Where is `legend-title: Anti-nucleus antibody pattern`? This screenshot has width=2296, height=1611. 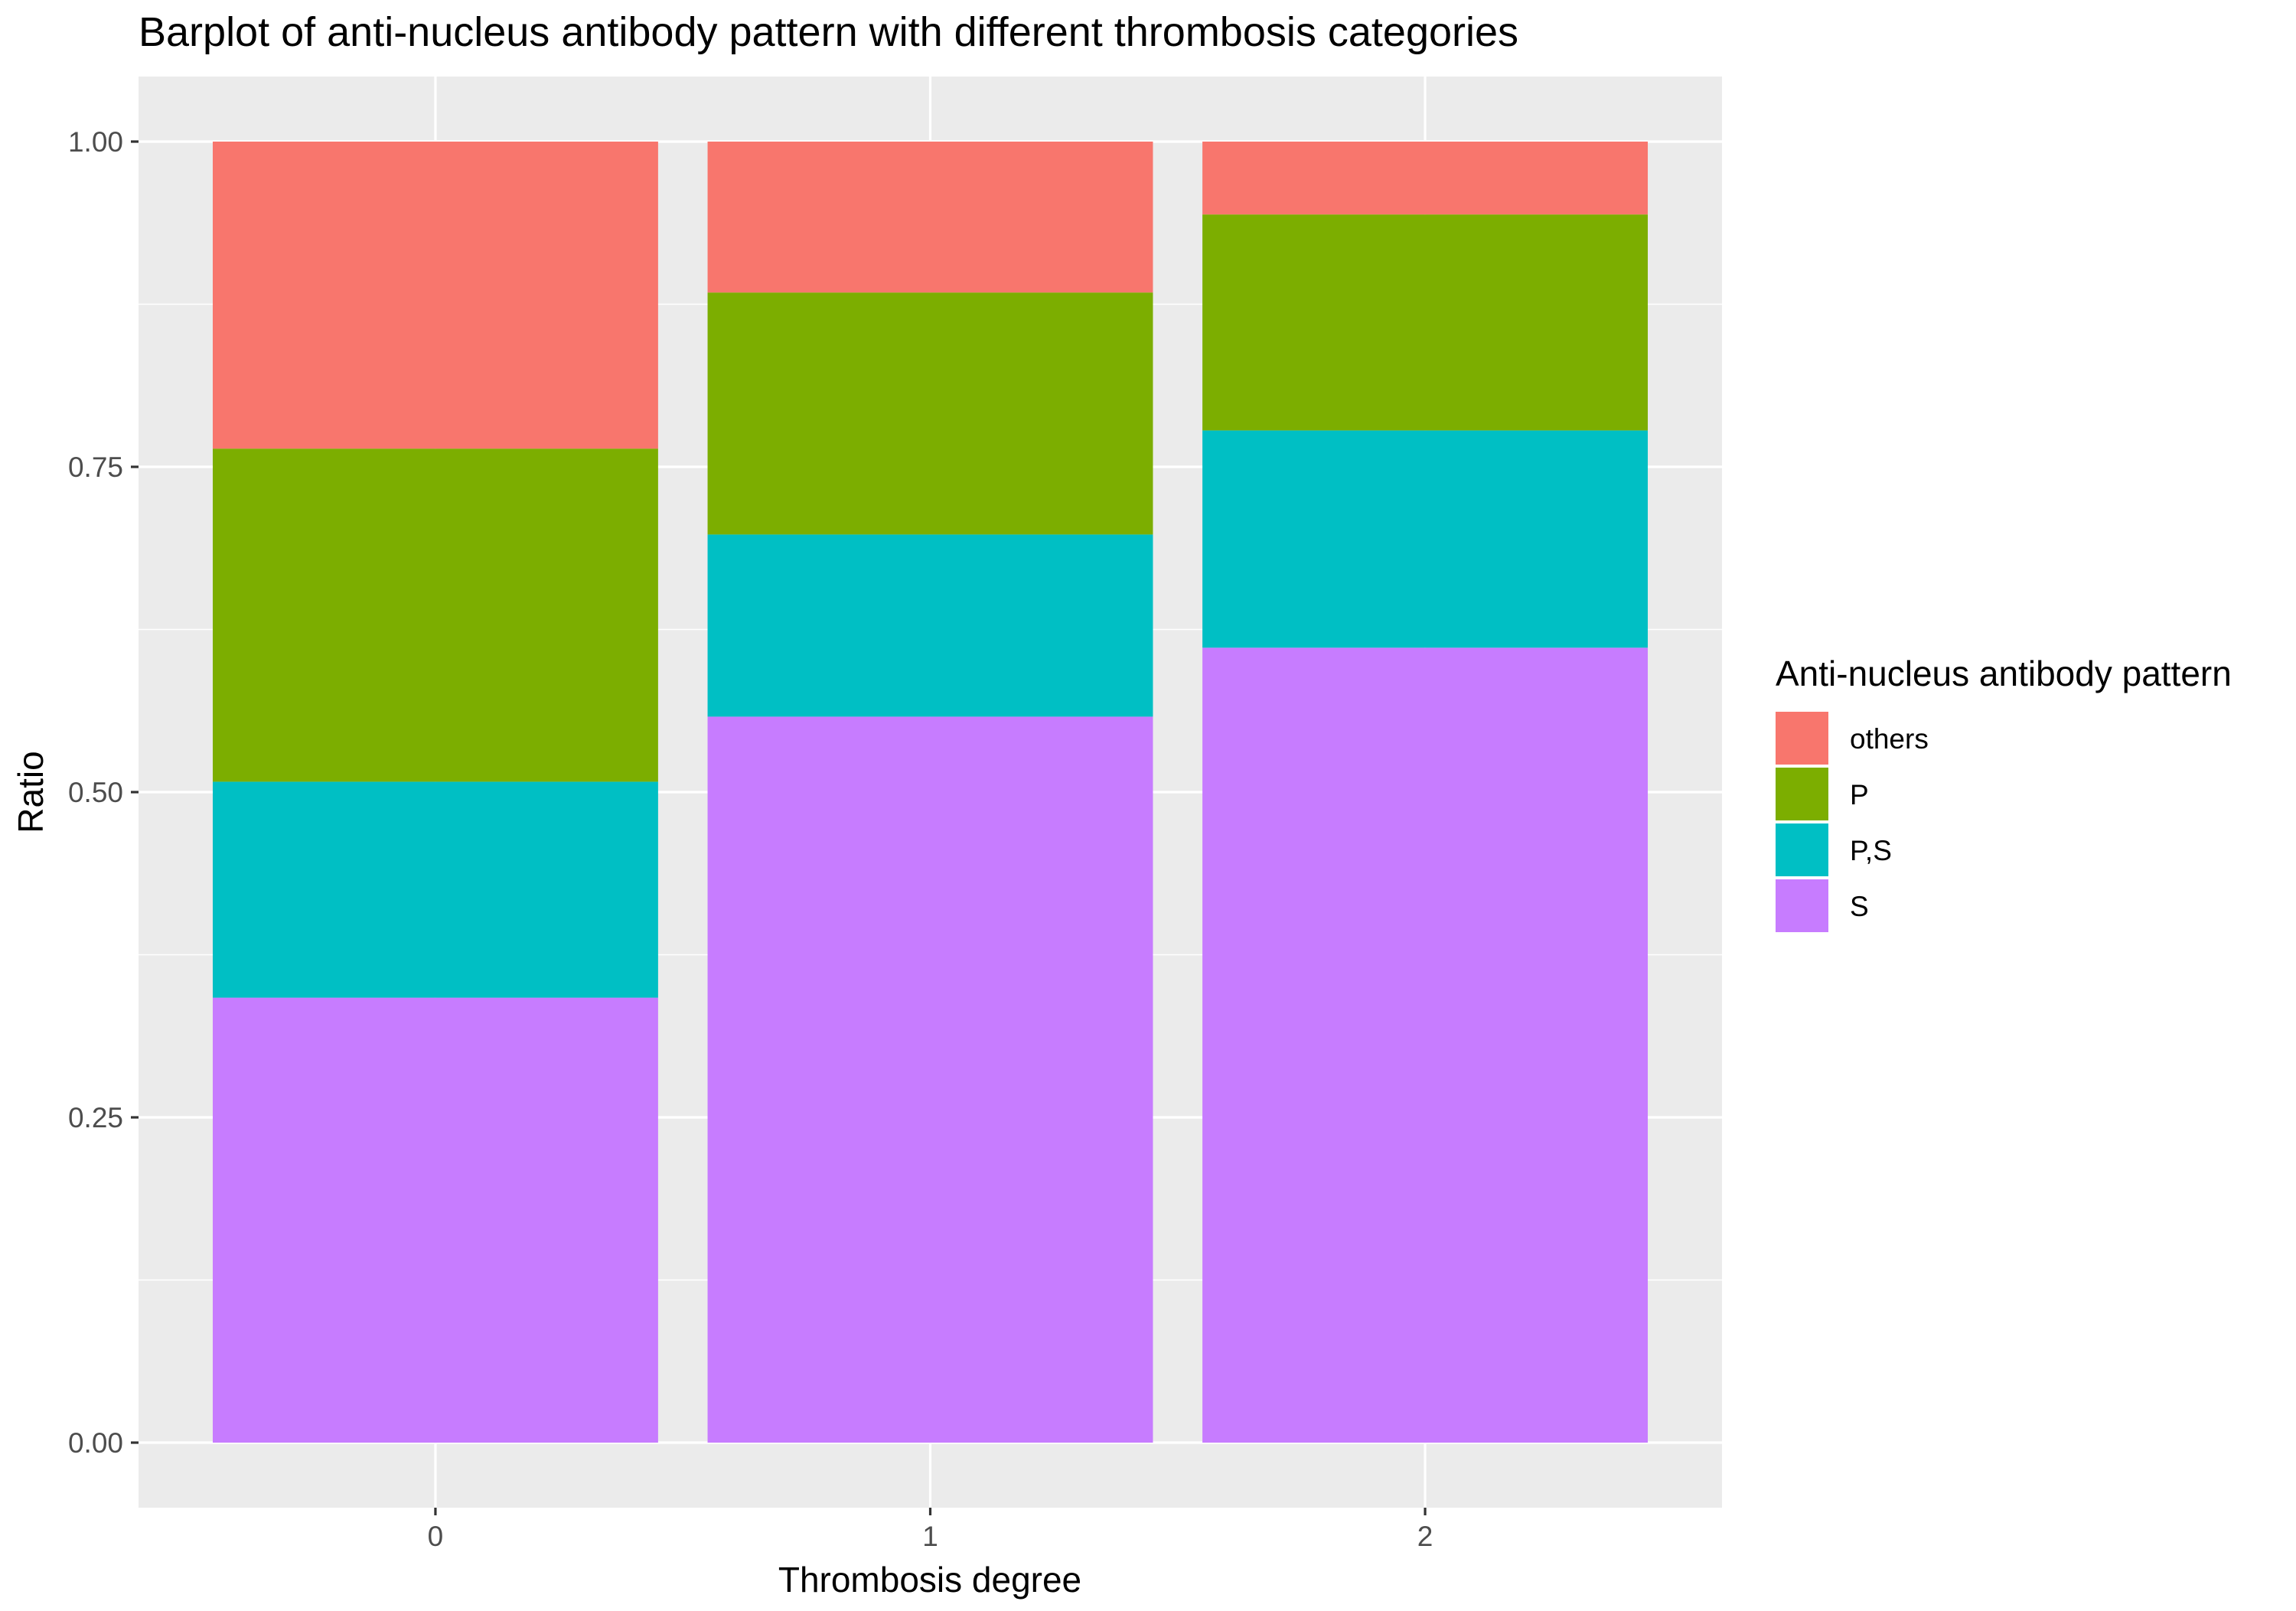
legend-title: Anti-nucleus antibody pattern is located at coordinates (2004, 673).